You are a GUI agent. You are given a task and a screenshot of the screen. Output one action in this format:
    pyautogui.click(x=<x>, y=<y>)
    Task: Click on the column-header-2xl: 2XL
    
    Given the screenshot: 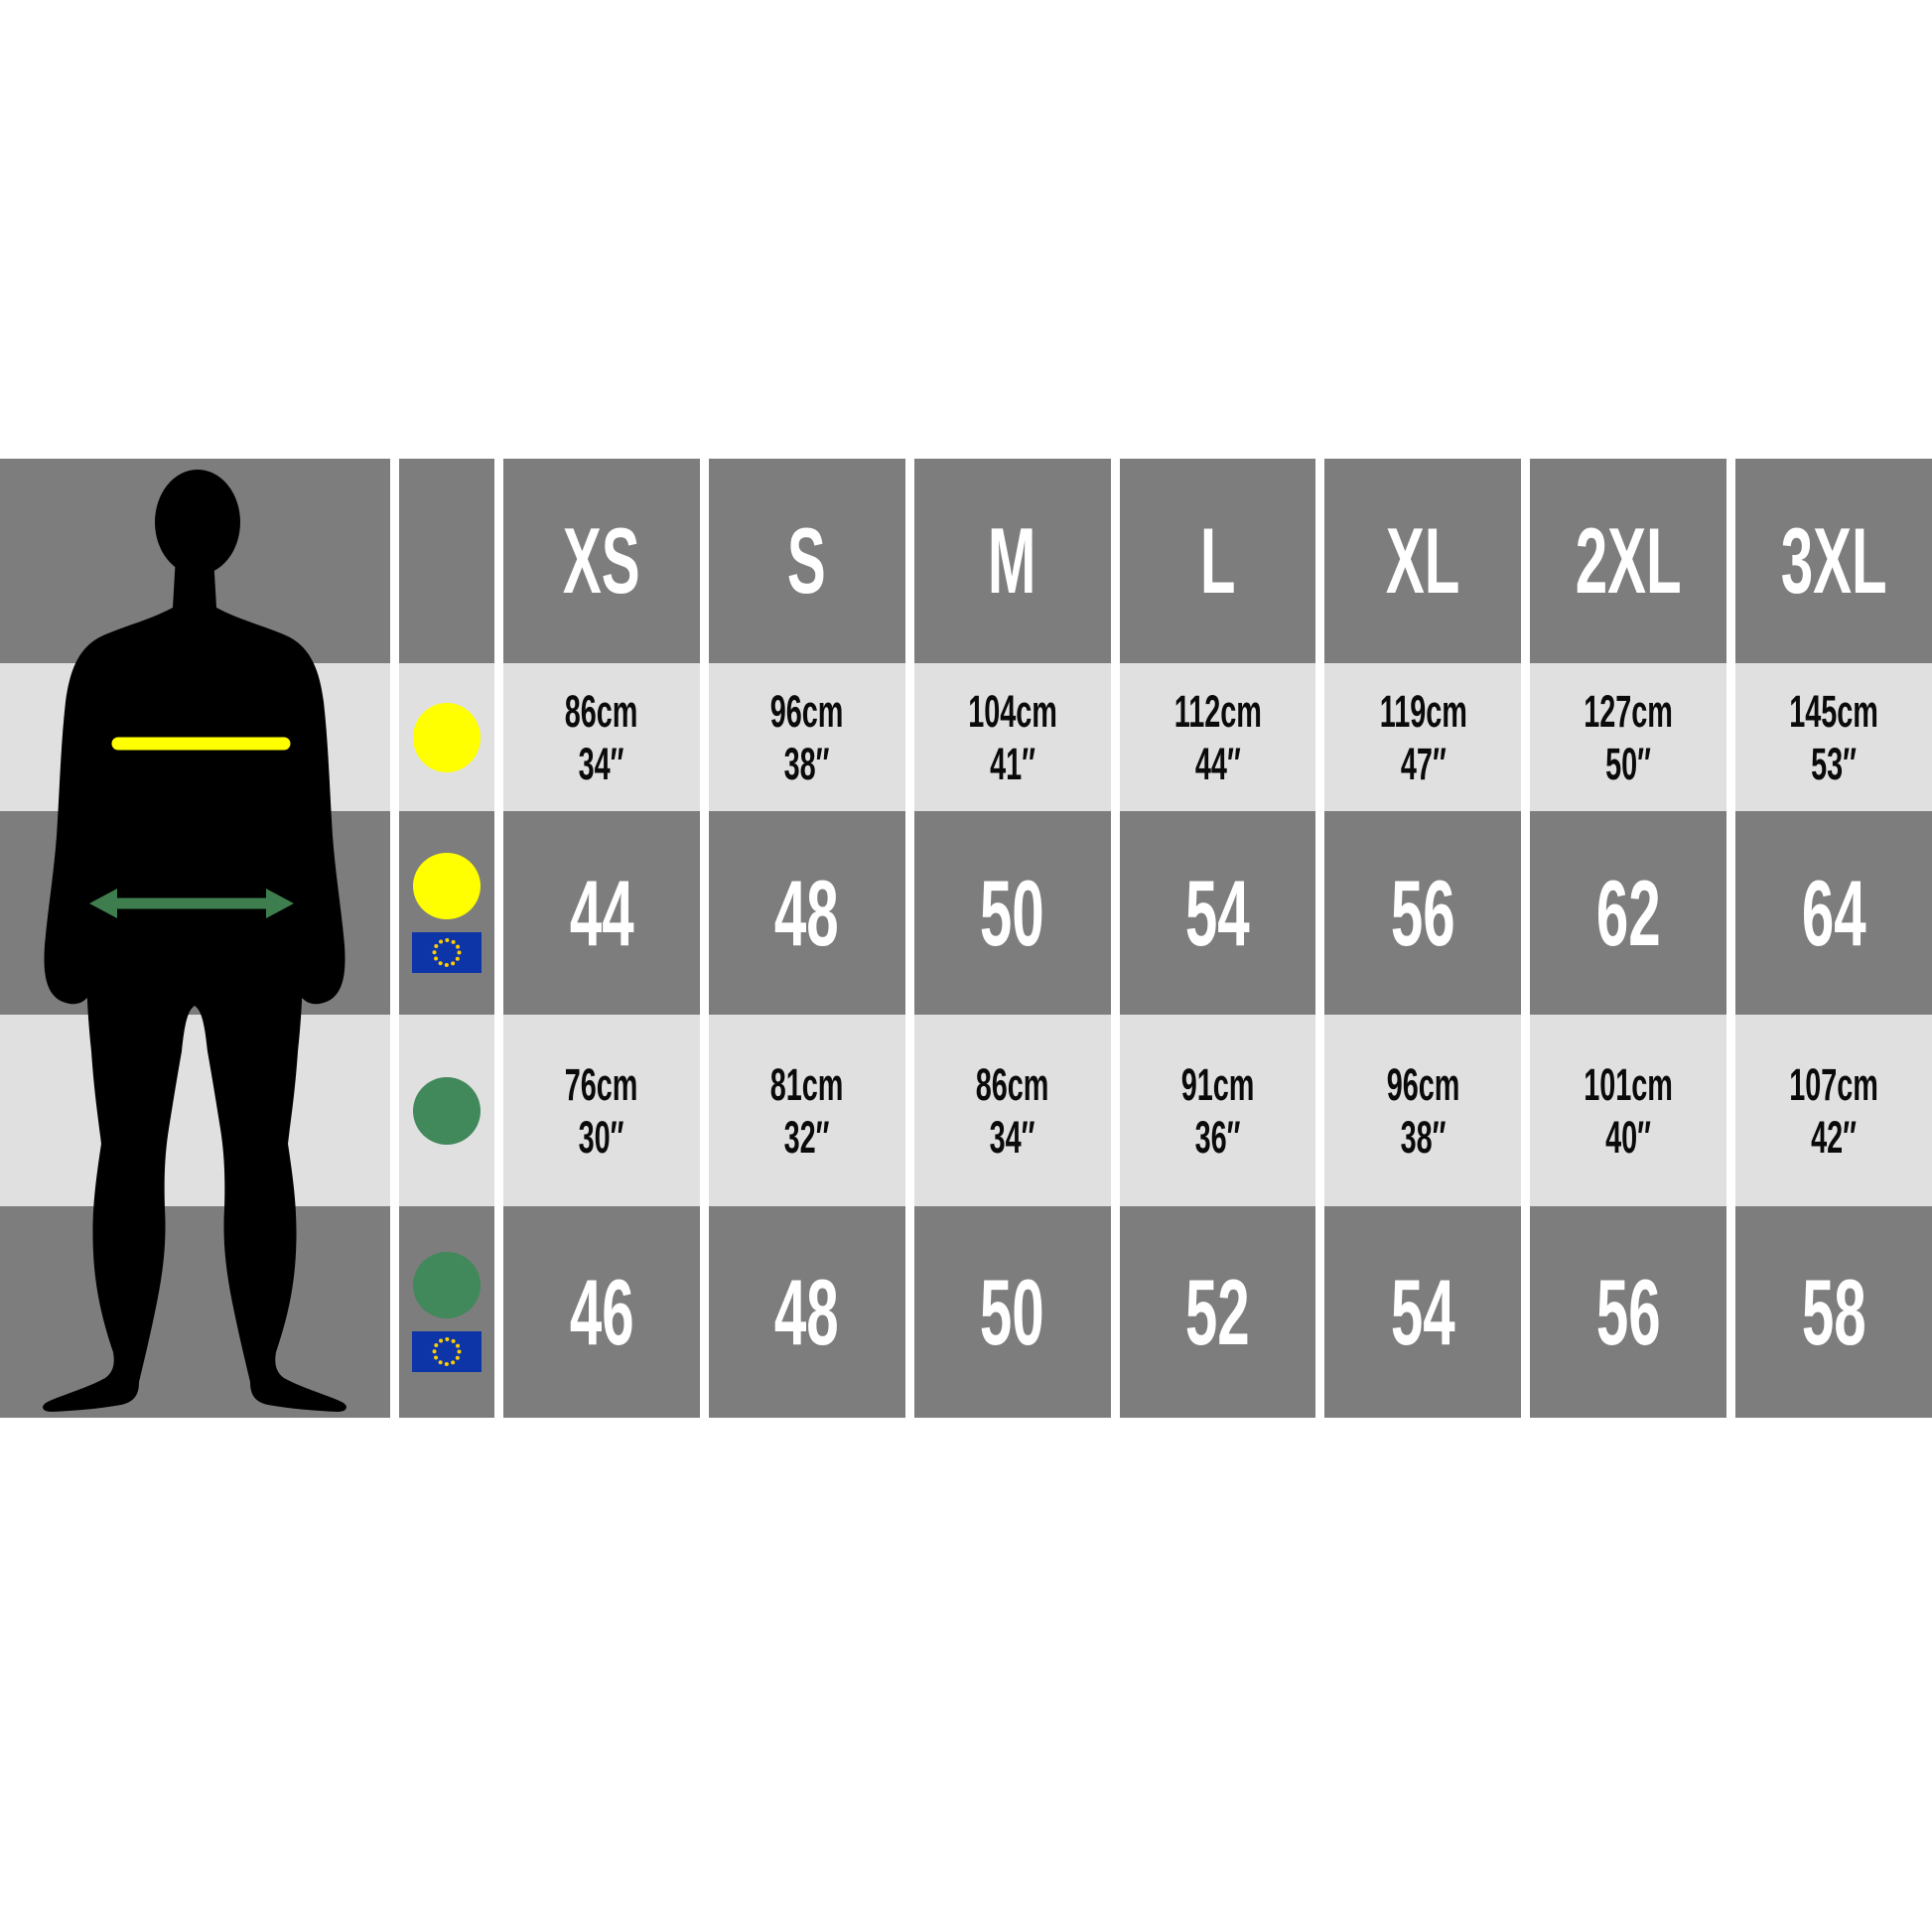 What is the action you would take?
    pyautogui.click(x=1629, y=561)
    